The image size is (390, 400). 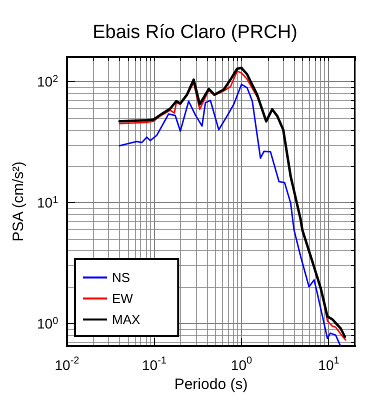 What do you see at coordinates (121, 277) in the screenshot?
I see `legend-label: NS` at bounding box center [121, 277].